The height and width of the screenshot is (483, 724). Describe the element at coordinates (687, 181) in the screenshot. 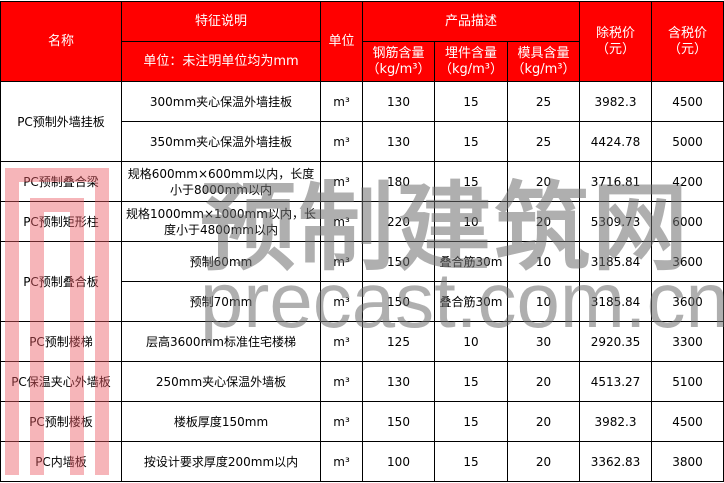

I see `price-inc-cell: 4200` at that location.